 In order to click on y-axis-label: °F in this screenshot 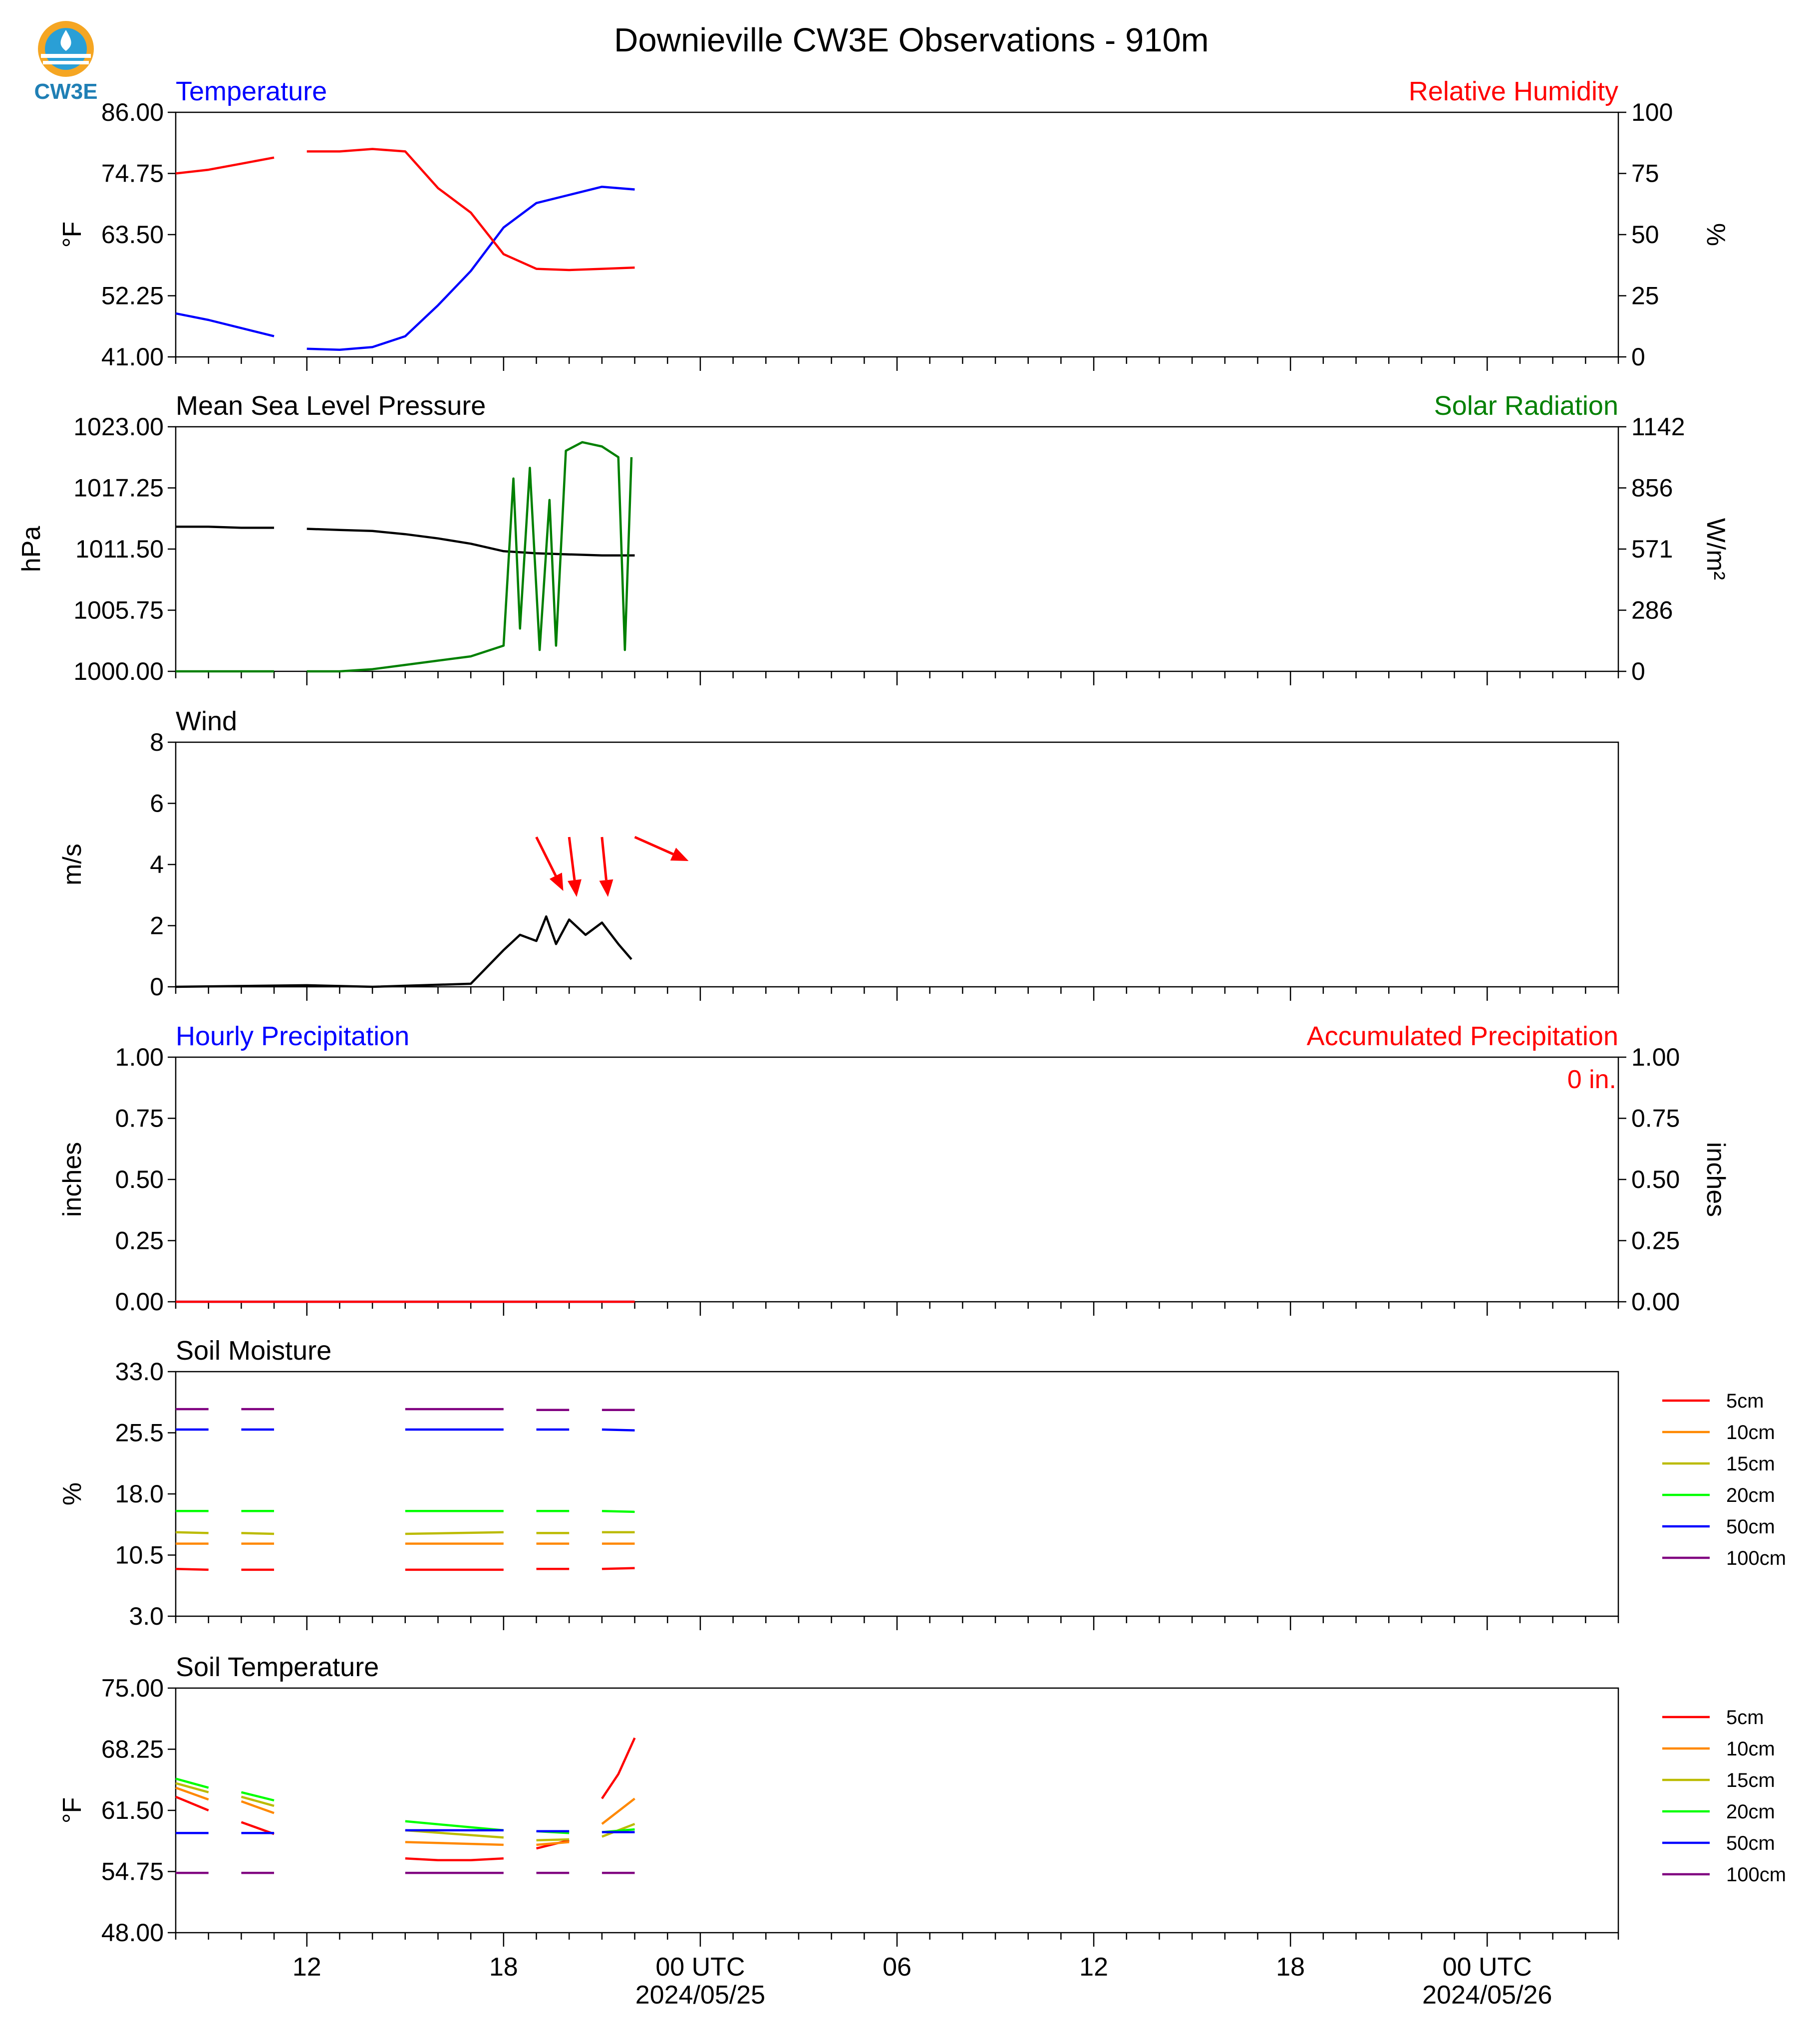, I will do `click(72, 235)`.